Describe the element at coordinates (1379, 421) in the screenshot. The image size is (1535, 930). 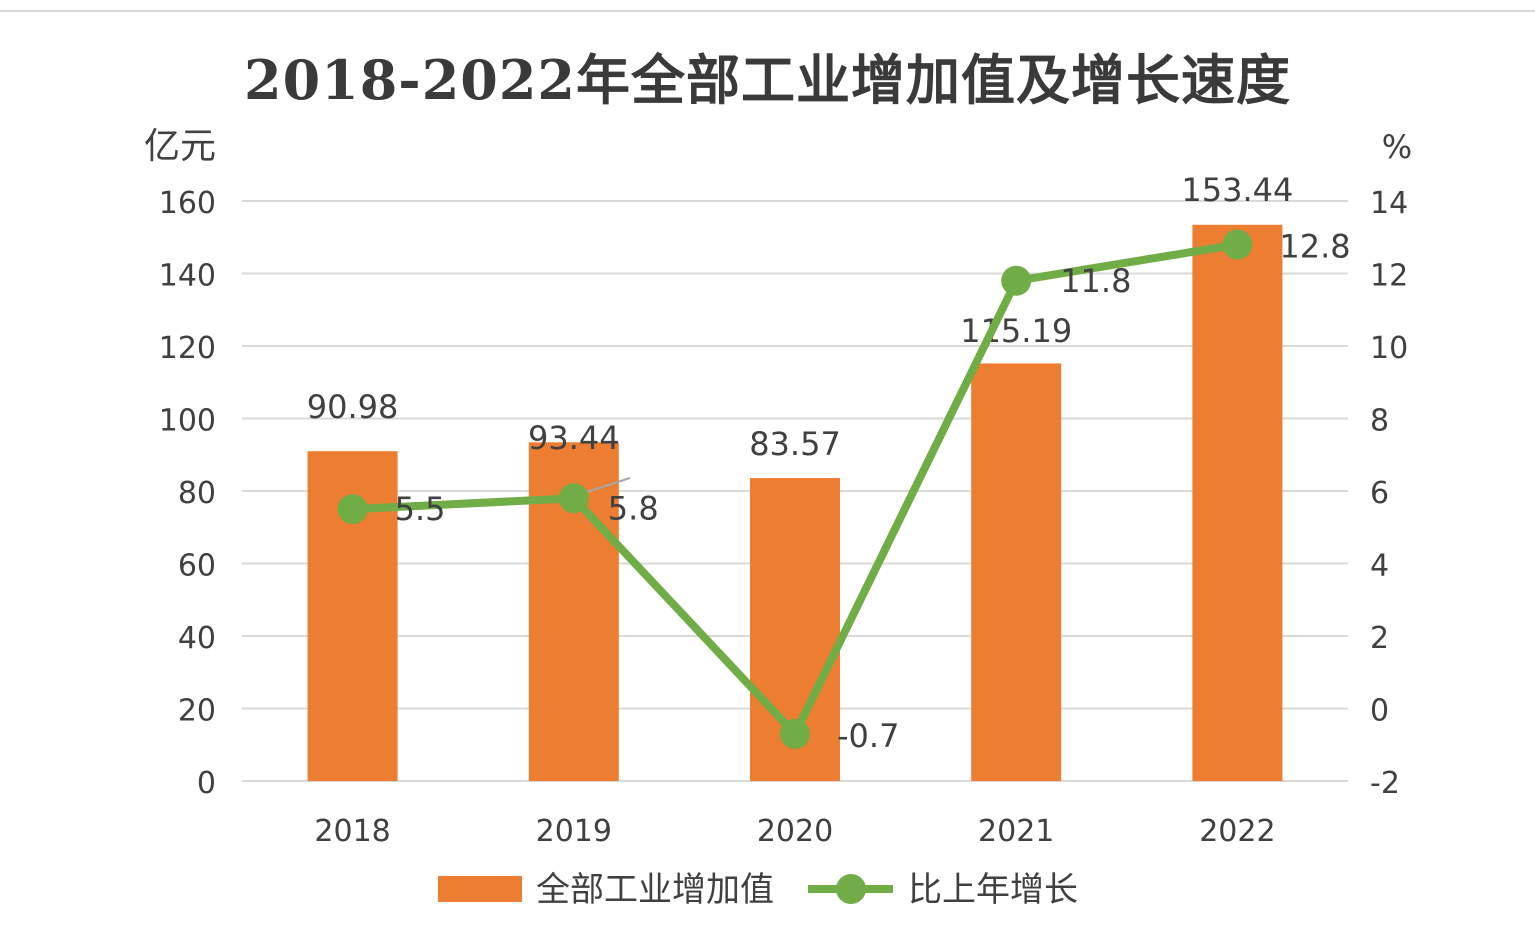
I see `right-tick-label: 8` at that location.